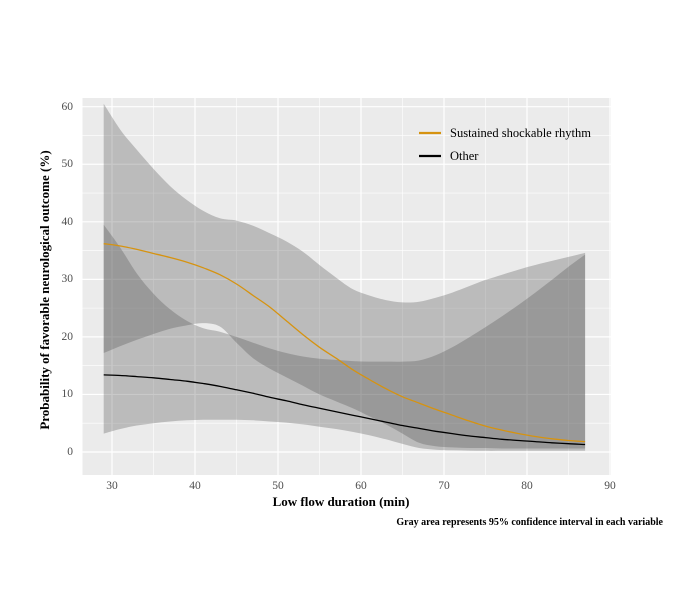 Image resolution: width=696 pixels, height=596 pixels. What do you see at coordinates (430, 144) in the screenshot?
I see `legend-swatches` at bounding box center [430, 144].